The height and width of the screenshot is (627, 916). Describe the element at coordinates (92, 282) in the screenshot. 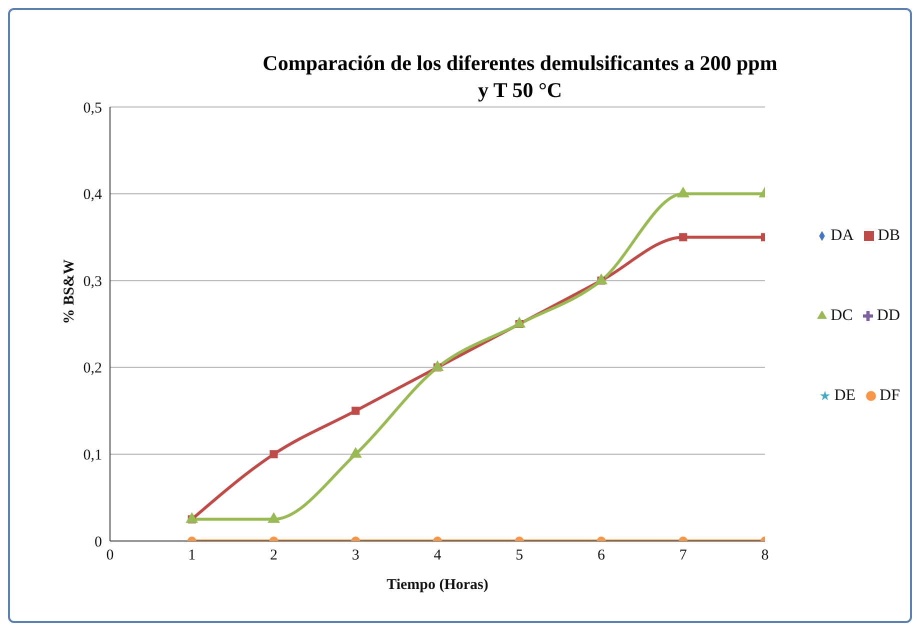

I see `y-tick-label: 0,3` at that location.